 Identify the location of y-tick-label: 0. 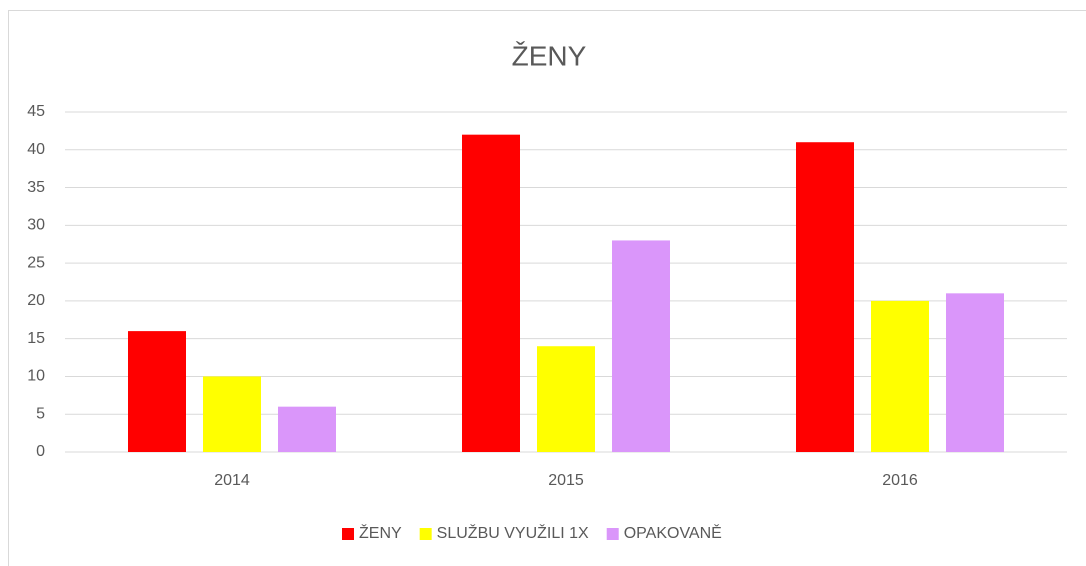
(40, 451).